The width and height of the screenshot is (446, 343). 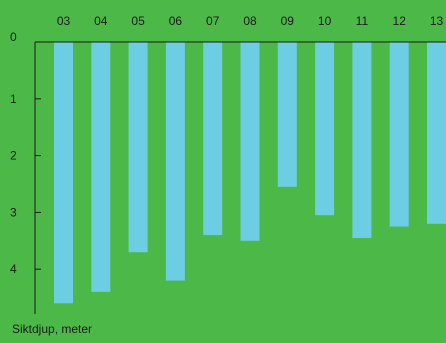 I want to click on x-tick-label-03: 03, so click(x=64, y=21).